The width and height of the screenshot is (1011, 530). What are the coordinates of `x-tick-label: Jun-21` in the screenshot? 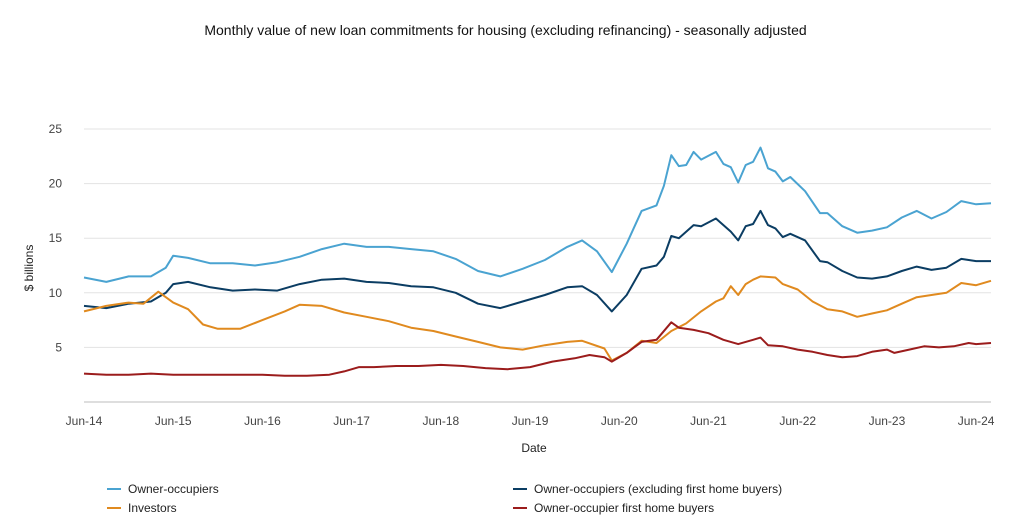 It's located at (708, 421).